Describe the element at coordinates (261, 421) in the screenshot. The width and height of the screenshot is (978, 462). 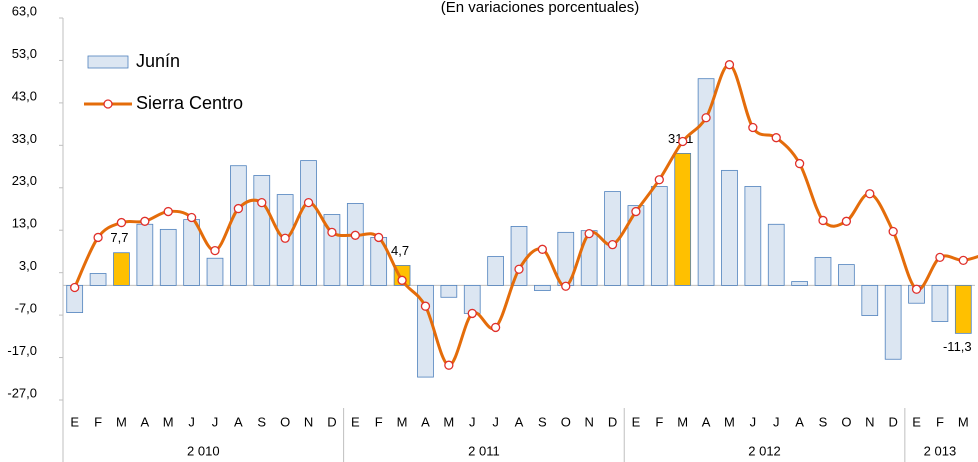
I see `x-tick-label: S` at that location.